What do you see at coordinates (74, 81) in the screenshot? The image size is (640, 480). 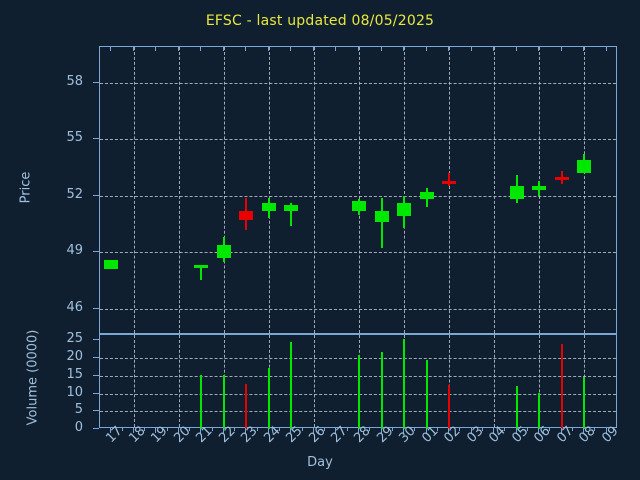 I see `price-tick-label: 58` at bounding box center [74, 81].